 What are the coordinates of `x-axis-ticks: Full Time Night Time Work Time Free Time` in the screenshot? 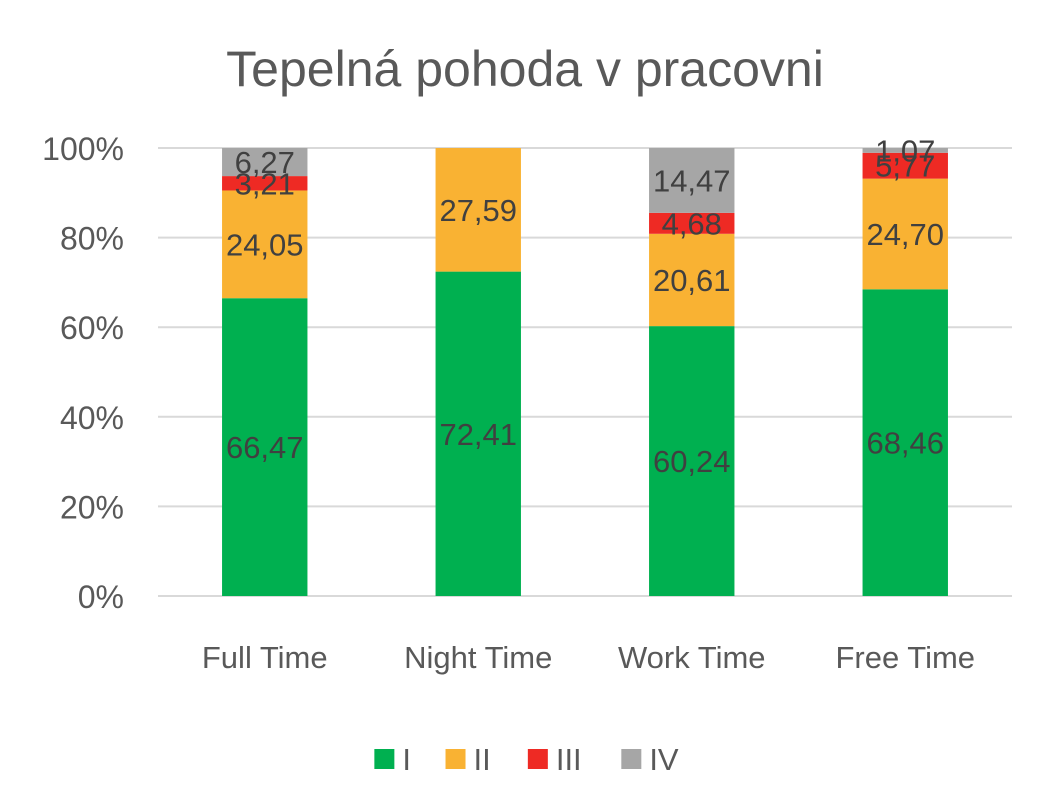 It's located at (588, 657).